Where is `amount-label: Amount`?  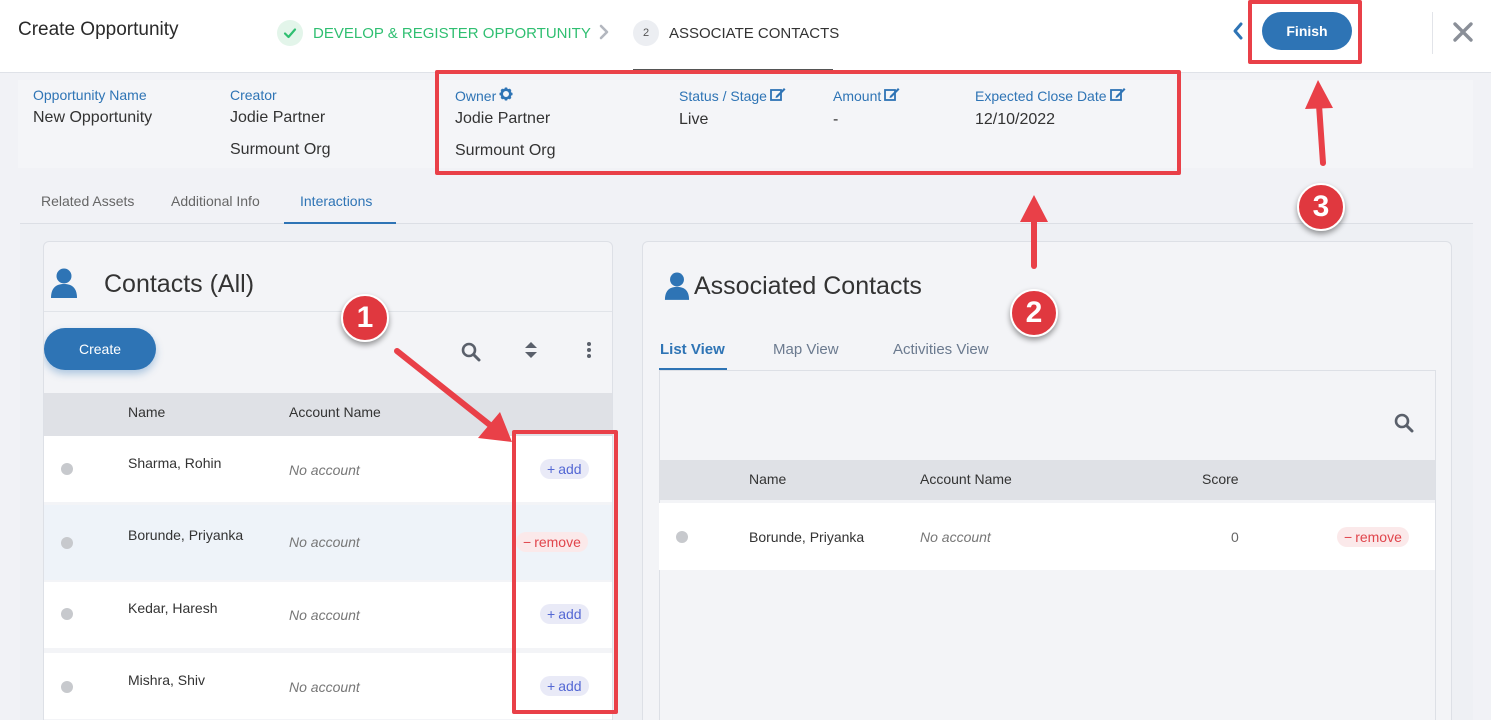 amount-label: Amount is located at coordinates (857, 96).